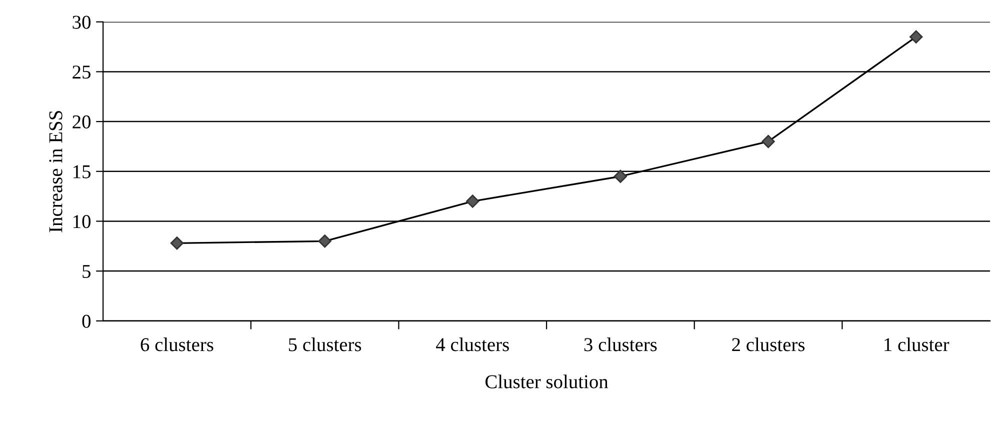  I want to click on x-tick-label: 6 clusters, so click(177, 345).